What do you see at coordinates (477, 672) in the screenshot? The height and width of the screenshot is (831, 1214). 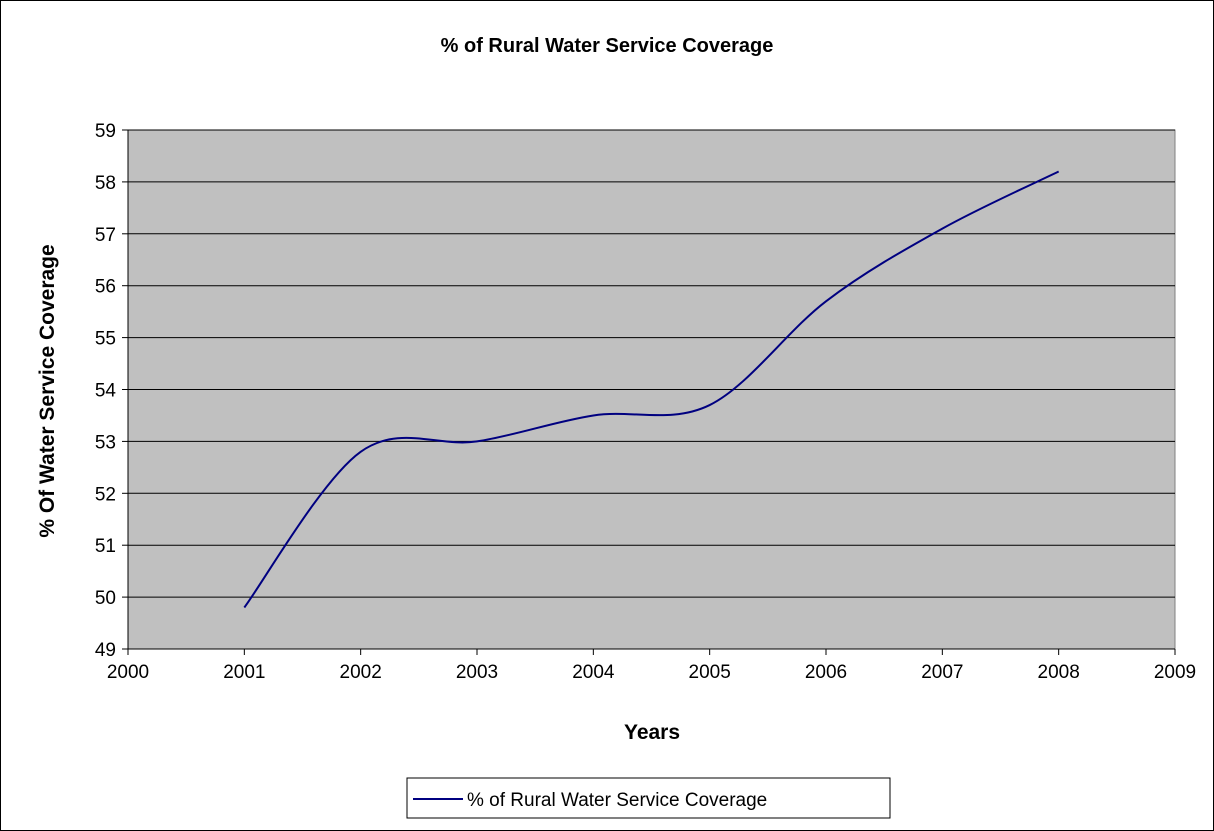 I see `x-tick-label: 2003` at bounding box center [477, 672].